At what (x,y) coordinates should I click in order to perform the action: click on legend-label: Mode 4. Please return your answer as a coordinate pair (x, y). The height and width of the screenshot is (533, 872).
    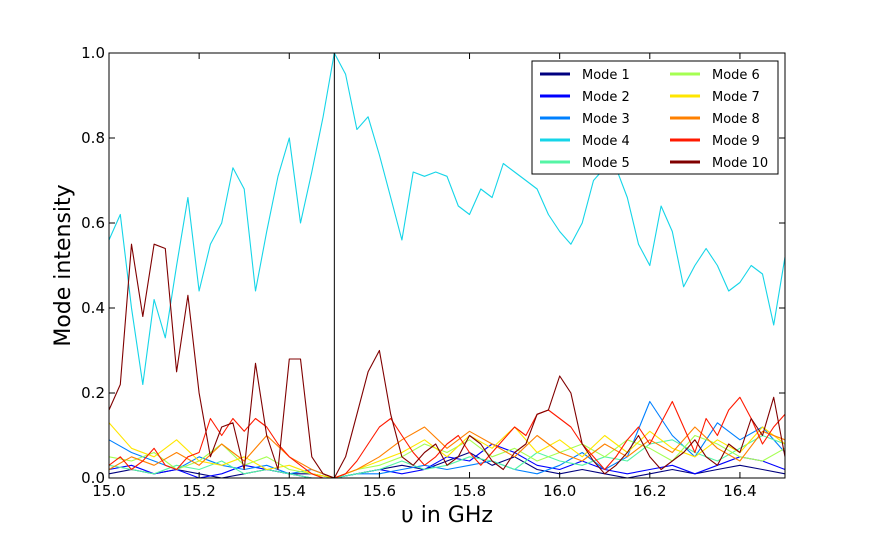
    Looking at the image, I should click on (606, 141).